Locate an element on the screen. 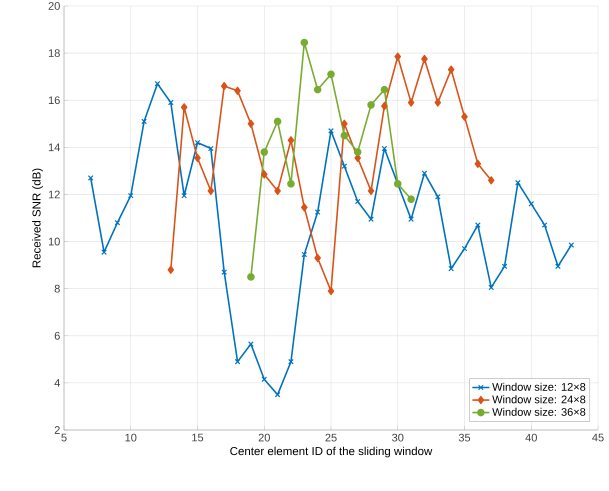 The image size is (609, 491). x-tick-label: 30 is located at coordinates (398, 438).